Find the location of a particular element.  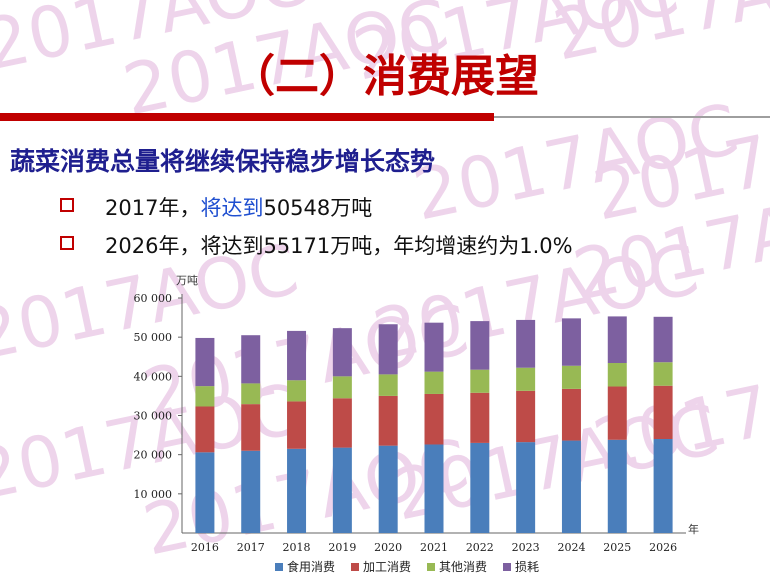

x-tick-label: 2026 is located at coordinates (663, 547).